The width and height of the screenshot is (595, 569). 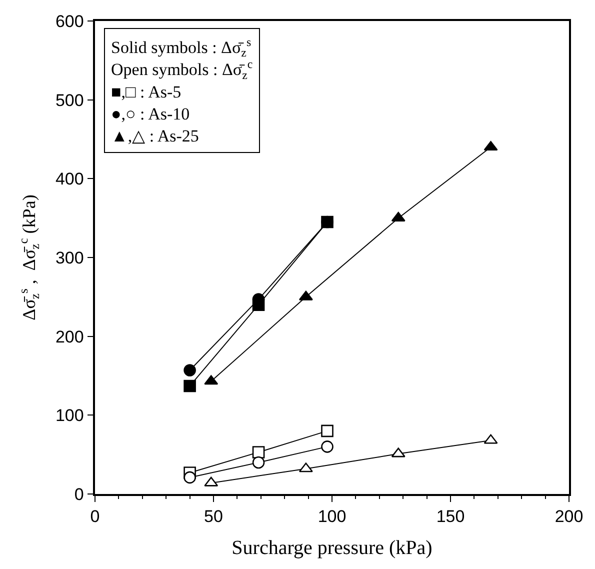 What do you see at coordinates (155, 136) in the screenshot?
I see `annotation: ▲,△ : As-25` at bounding box center [155, 136].